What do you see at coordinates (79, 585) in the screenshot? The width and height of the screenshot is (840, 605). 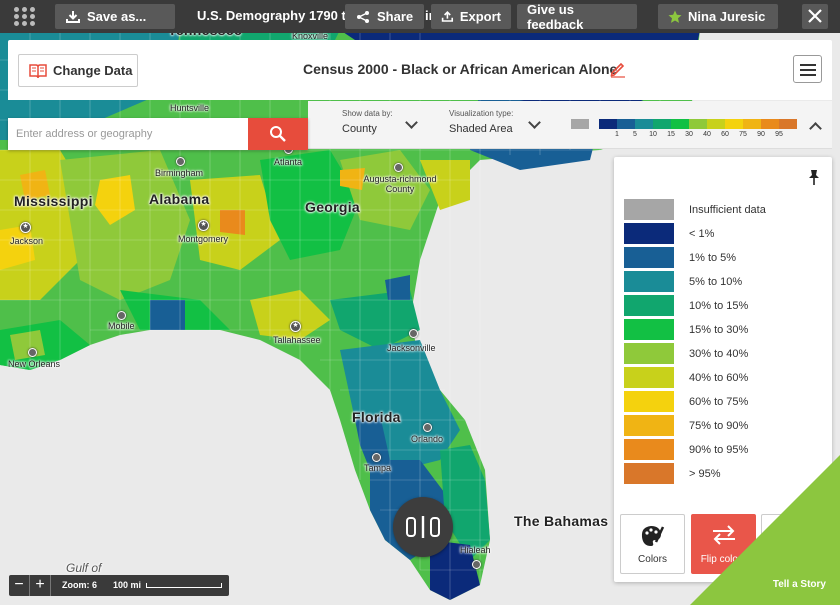 I see `zoom-level: Zoom: 6` at bounding box center [79, 585].